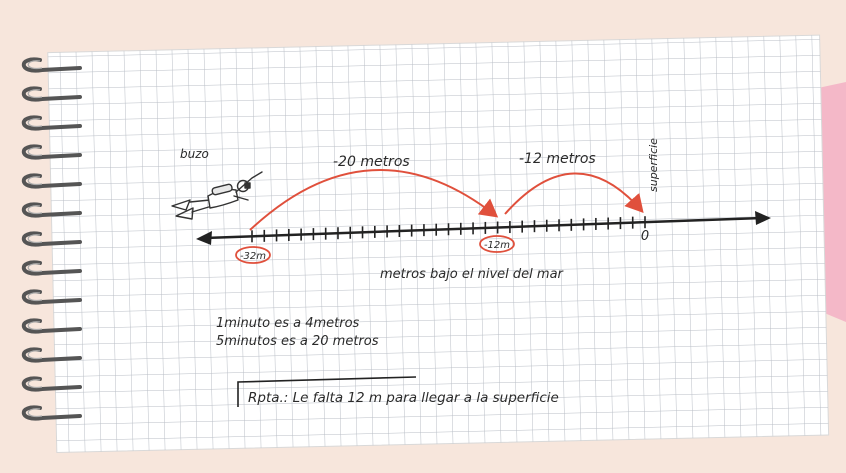 The height and width of the screenshot is (473, 846). I want to click on spiral-binding-icon, so click(51, 239).